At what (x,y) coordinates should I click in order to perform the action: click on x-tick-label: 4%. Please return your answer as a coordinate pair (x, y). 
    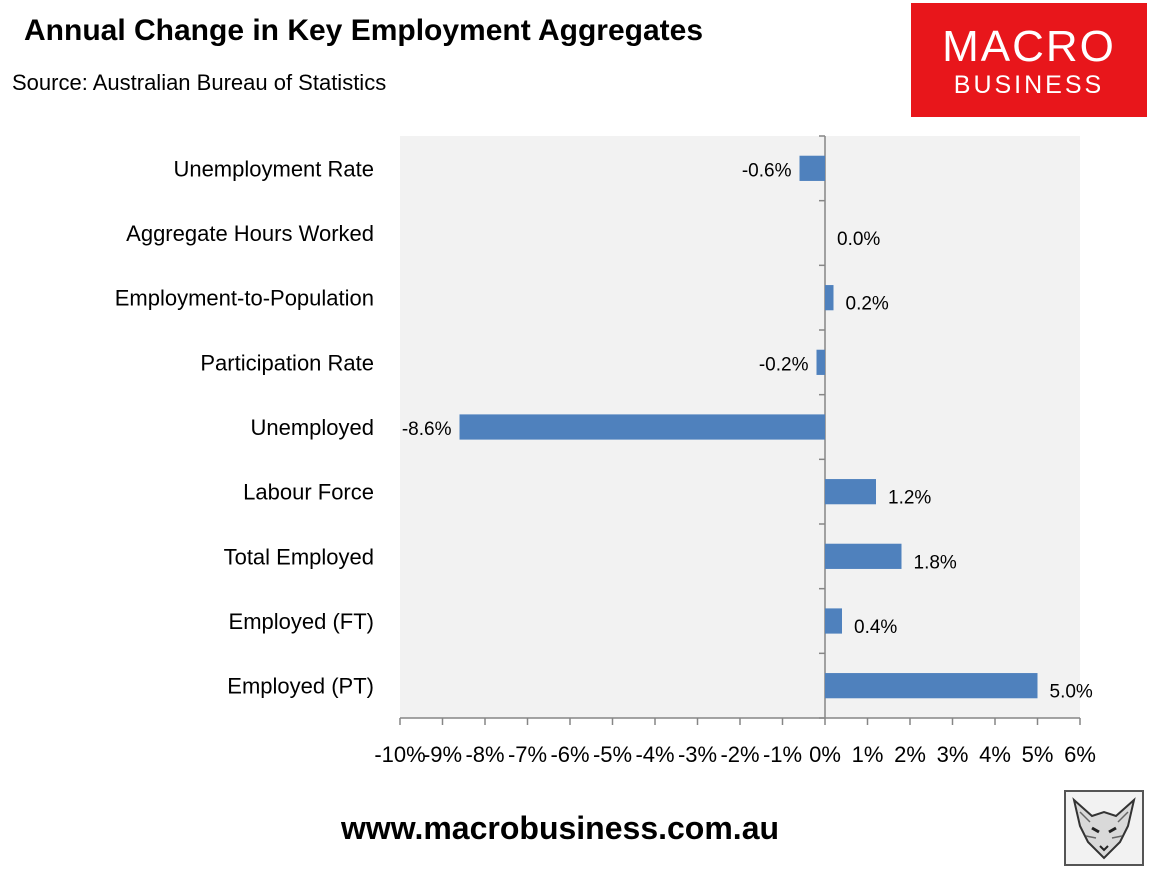
    Looking at the image, I should click on (995, 754).